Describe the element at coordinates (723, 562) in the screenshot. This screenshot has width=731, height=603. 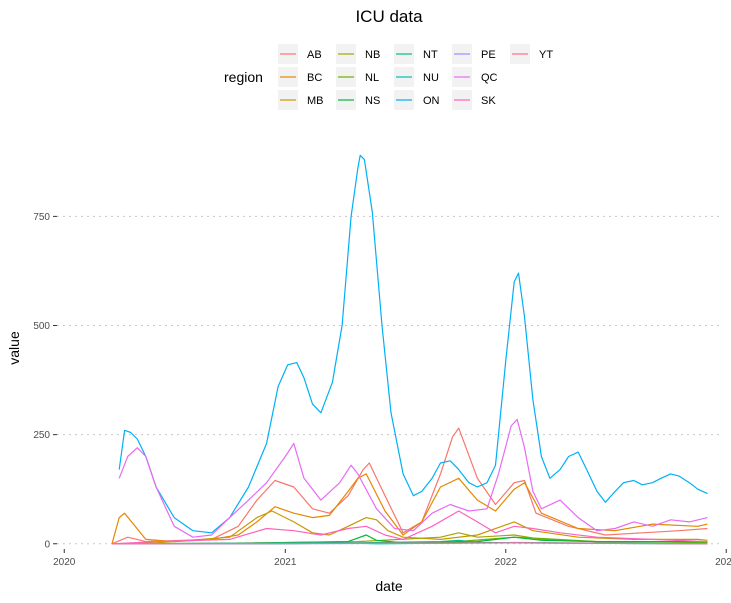
I see `x-tick-label: 2023` at that location.